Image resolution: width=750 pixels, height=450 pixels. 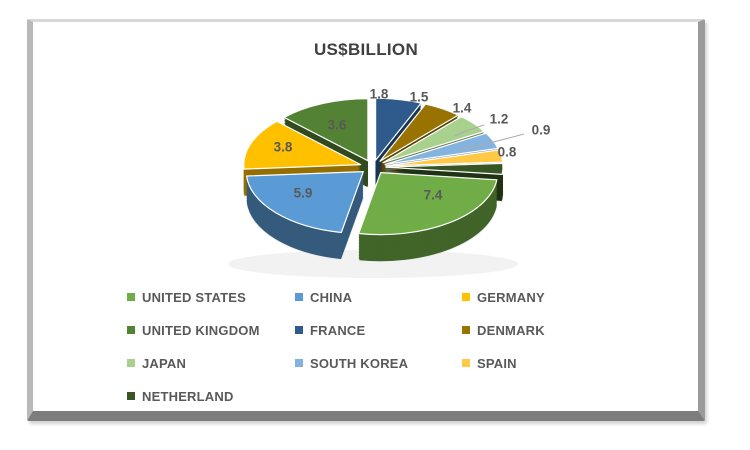 I want to click on pie-slice-germany, so click(x=302, y=145).